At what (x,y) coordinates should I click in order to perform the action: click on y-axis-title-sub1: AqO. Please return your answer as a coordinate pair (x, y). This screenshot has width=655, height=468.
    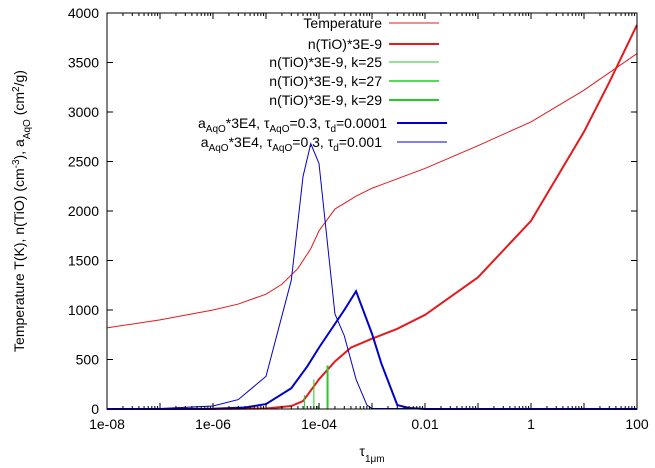
    Looking at the image, I should click on (27, 129).